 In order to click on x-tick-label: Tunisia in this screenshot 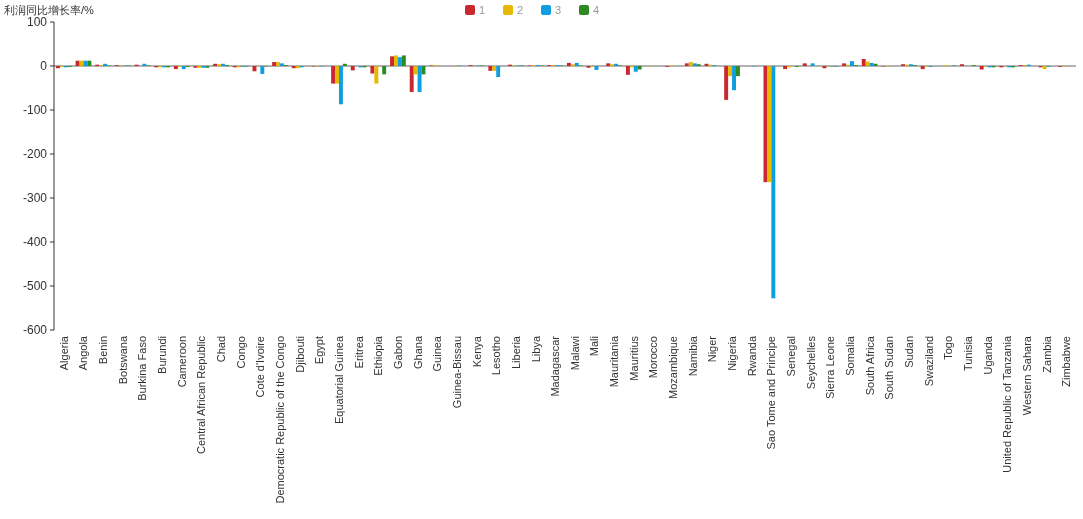, I will do `click(967, 353)`.